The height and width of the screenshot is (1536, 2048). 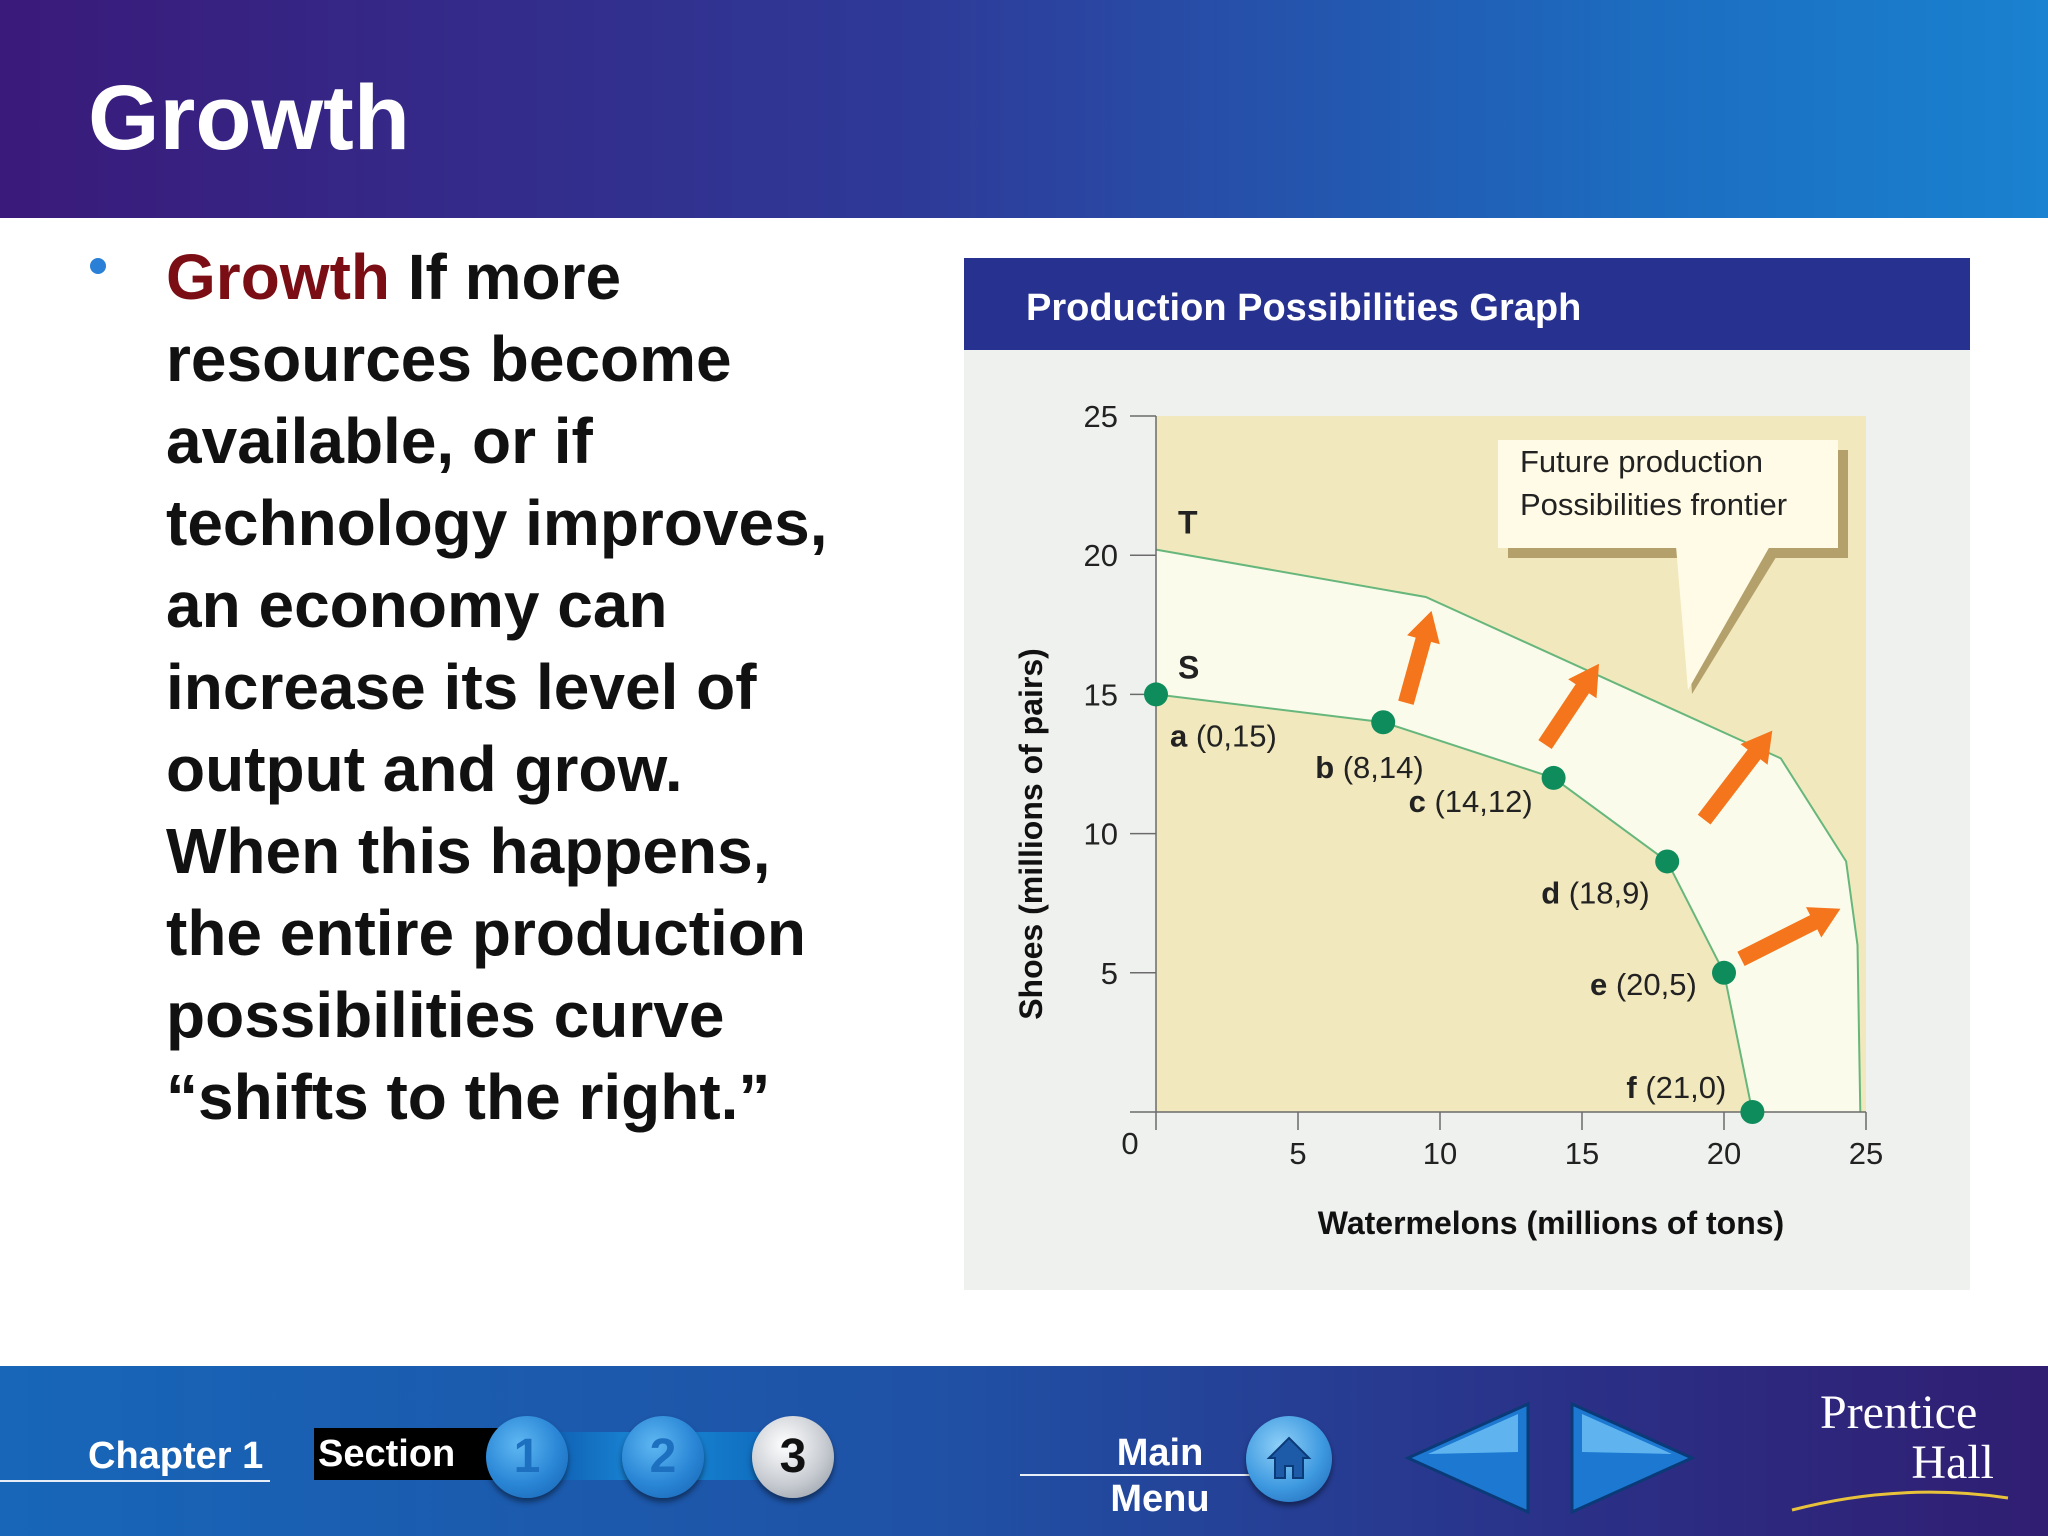 What do you see at coordinates (1752, 1112) in the screenshot?
I see `point-f` at bounding box center [1752, 1112].